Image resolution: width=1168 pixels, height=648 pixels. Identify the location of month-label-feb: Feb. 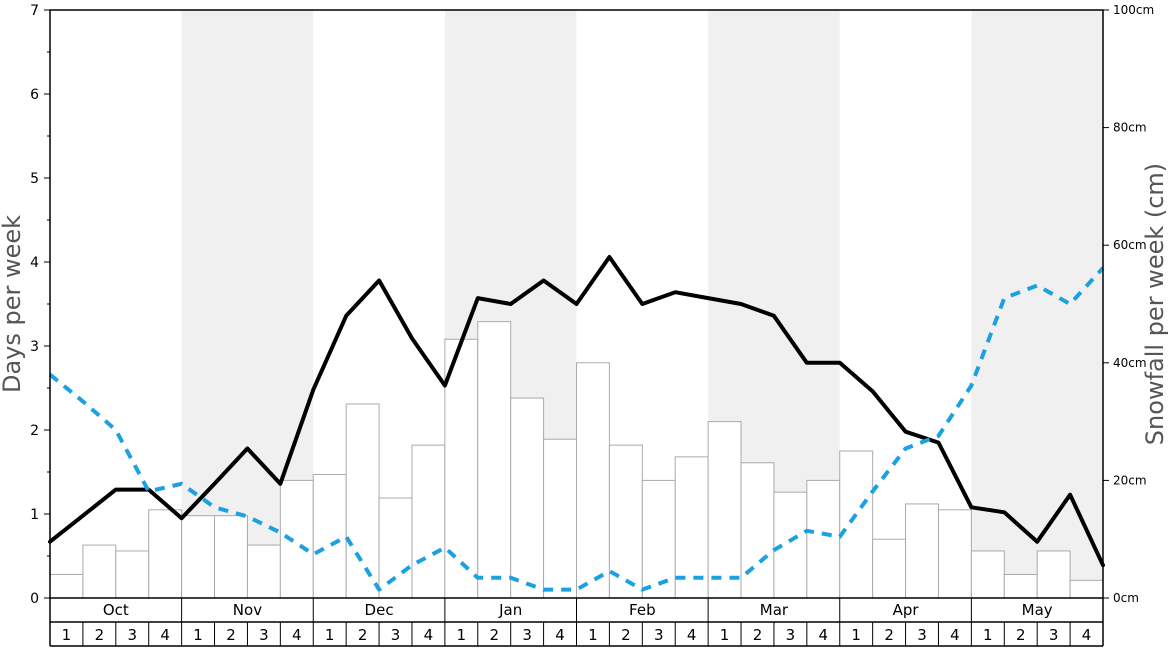
(642, 610).